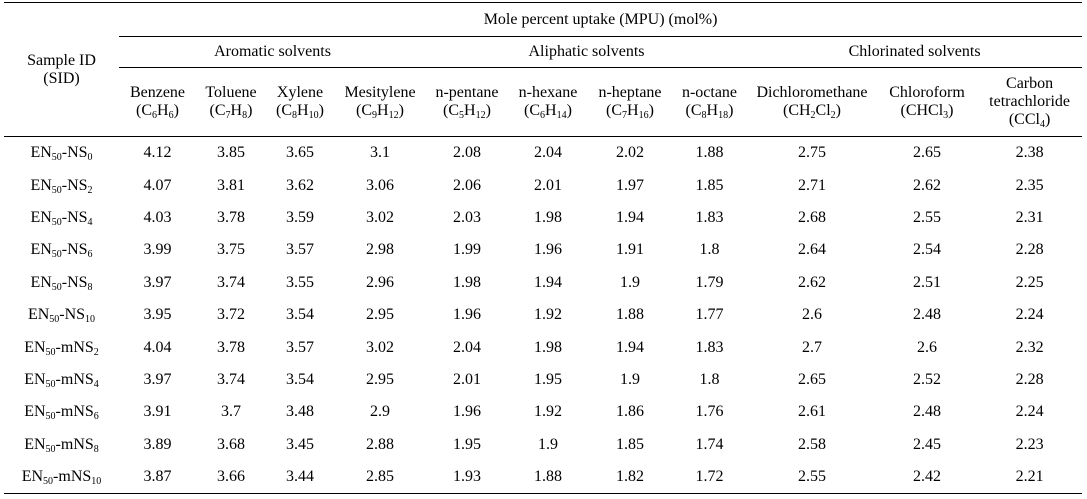 The height and width of the screenshot is (499, 1087). Describe the element at coordinates (709, 315) in the screenshot. I see `value-cell: 1.77` at that location.